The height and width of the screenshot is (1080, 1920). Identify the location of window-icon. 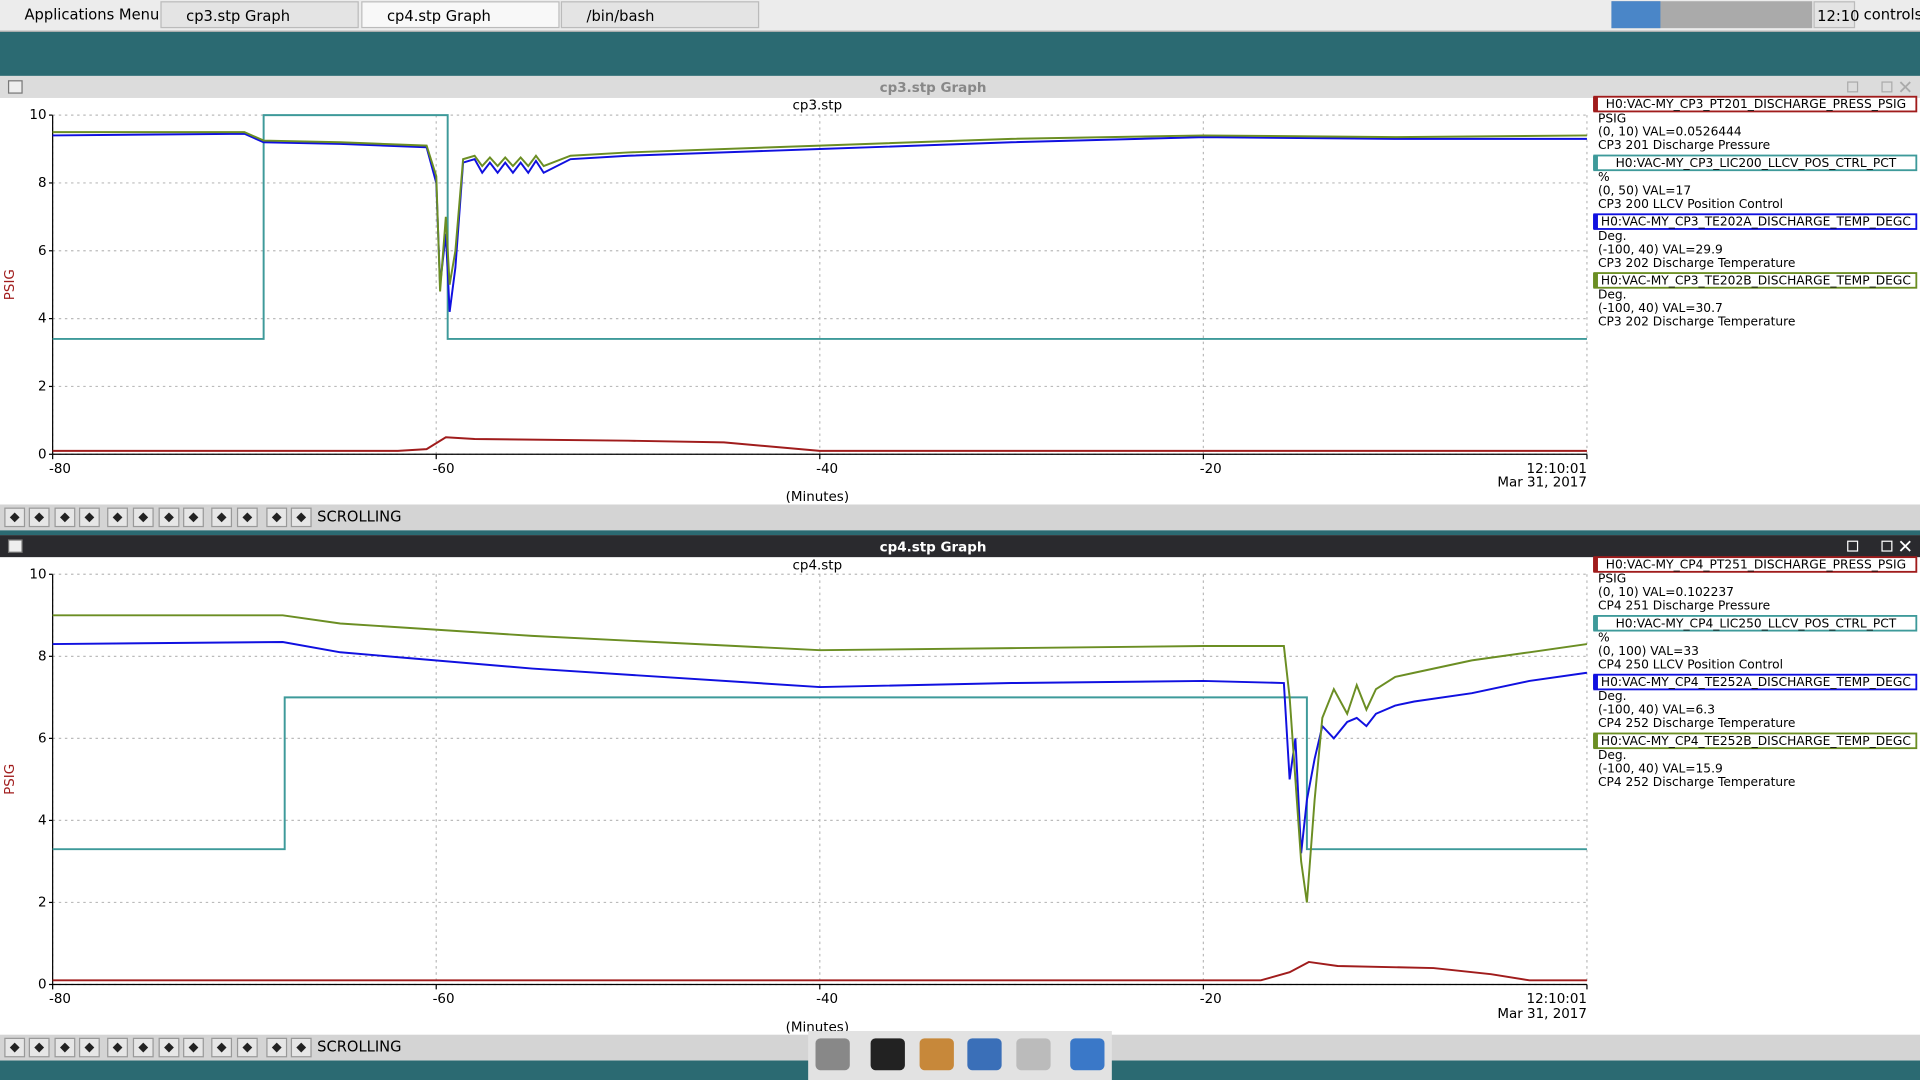
(15, 87).